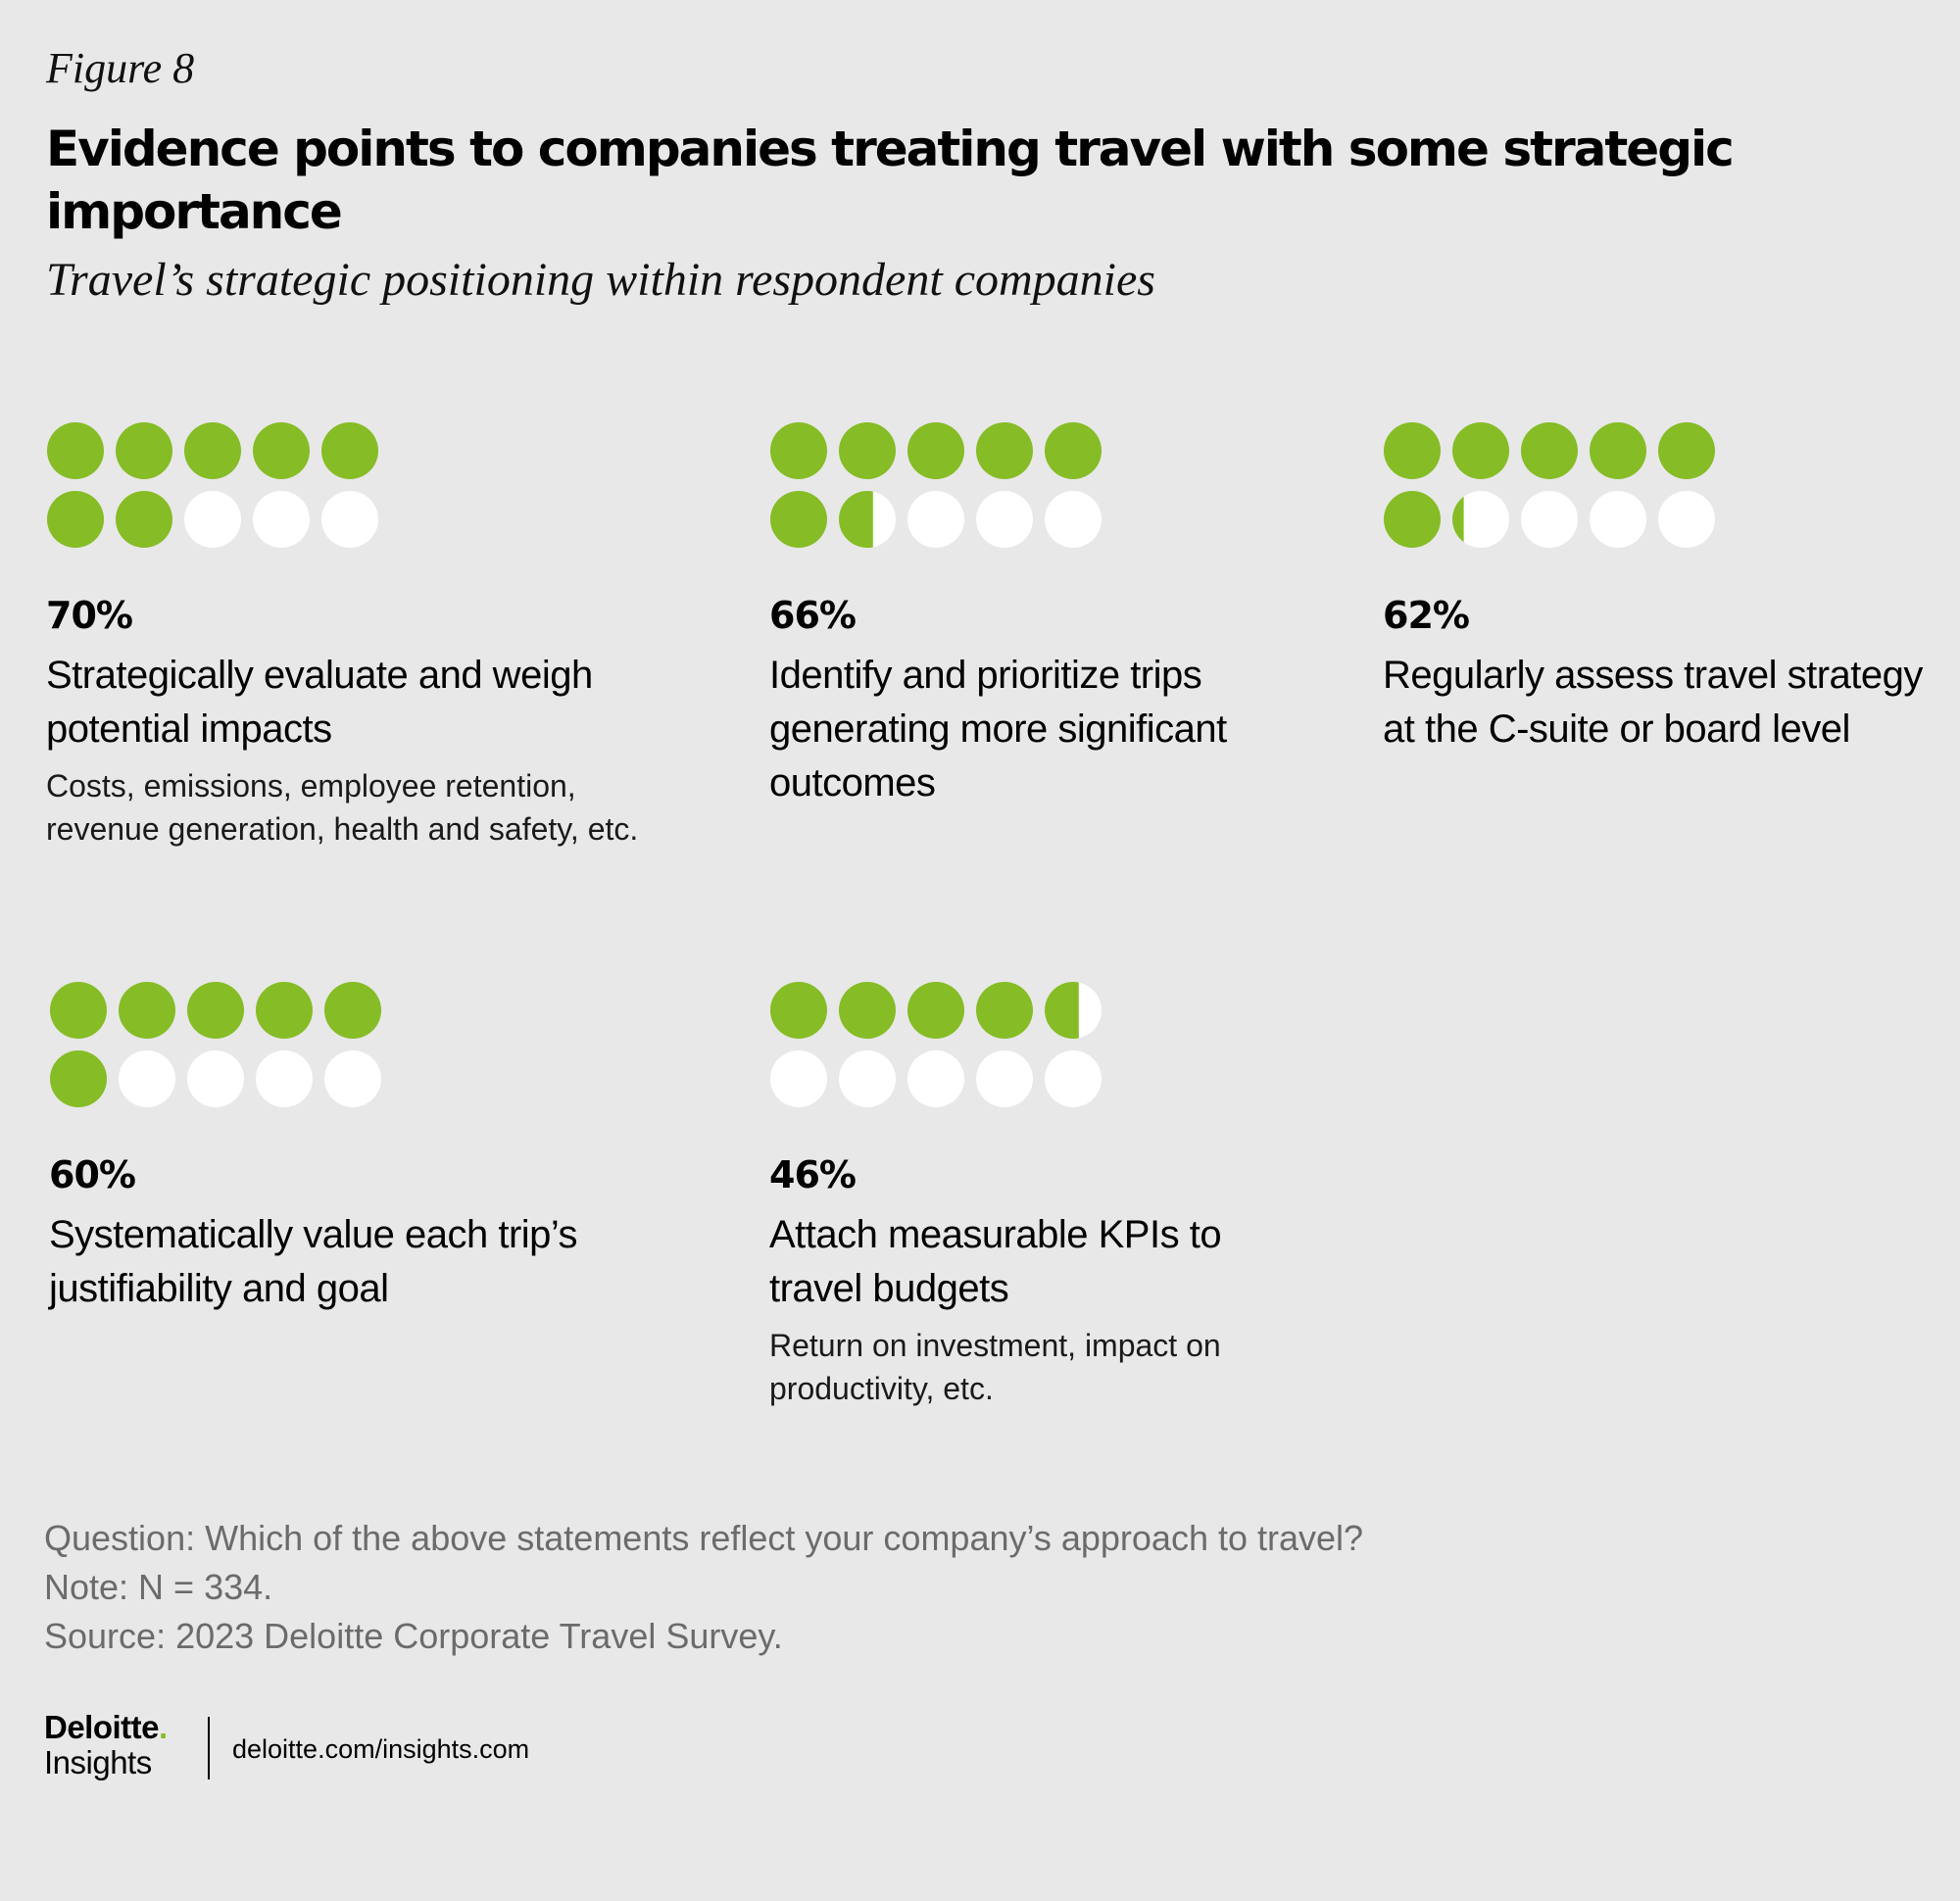 This screenshot has height=1901, width=1960. Describe the element at coordinates (1426, 615) in the screenshot. I see `stat-value: 62%` at that location.